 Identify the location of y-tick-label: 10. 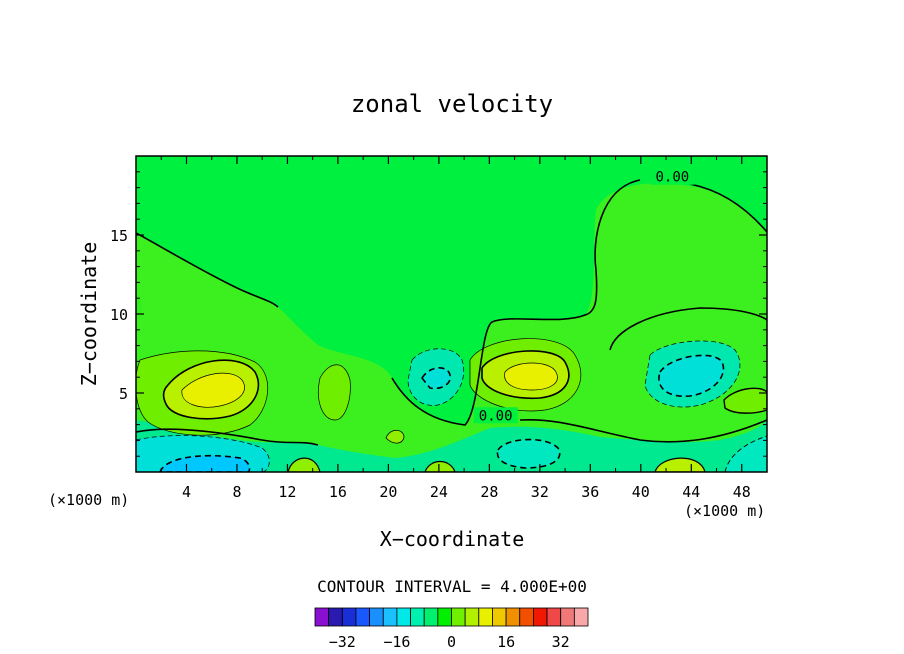
(119, 315).